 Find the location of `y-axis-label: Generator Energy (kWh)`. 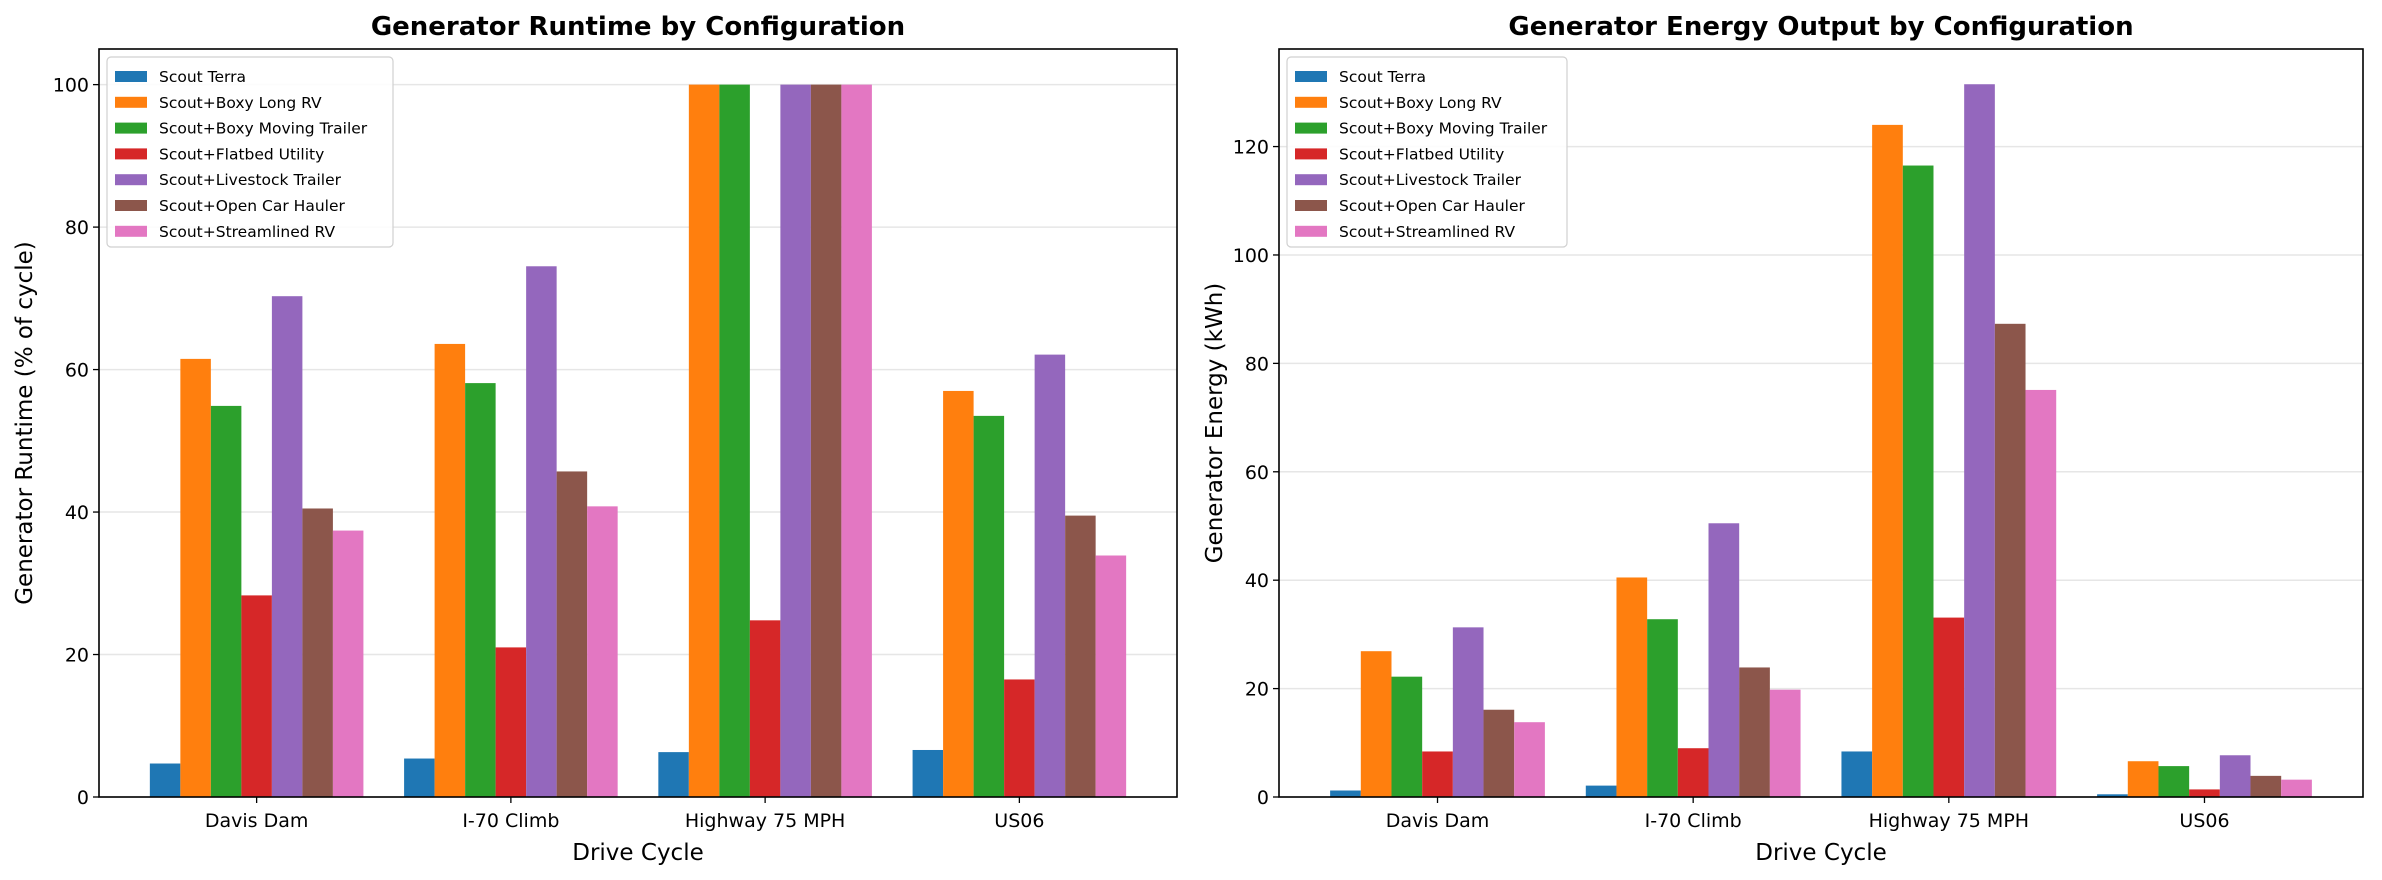

y-axis-label: Generator Energy (kWh) is located at coordinates (1215, 423).